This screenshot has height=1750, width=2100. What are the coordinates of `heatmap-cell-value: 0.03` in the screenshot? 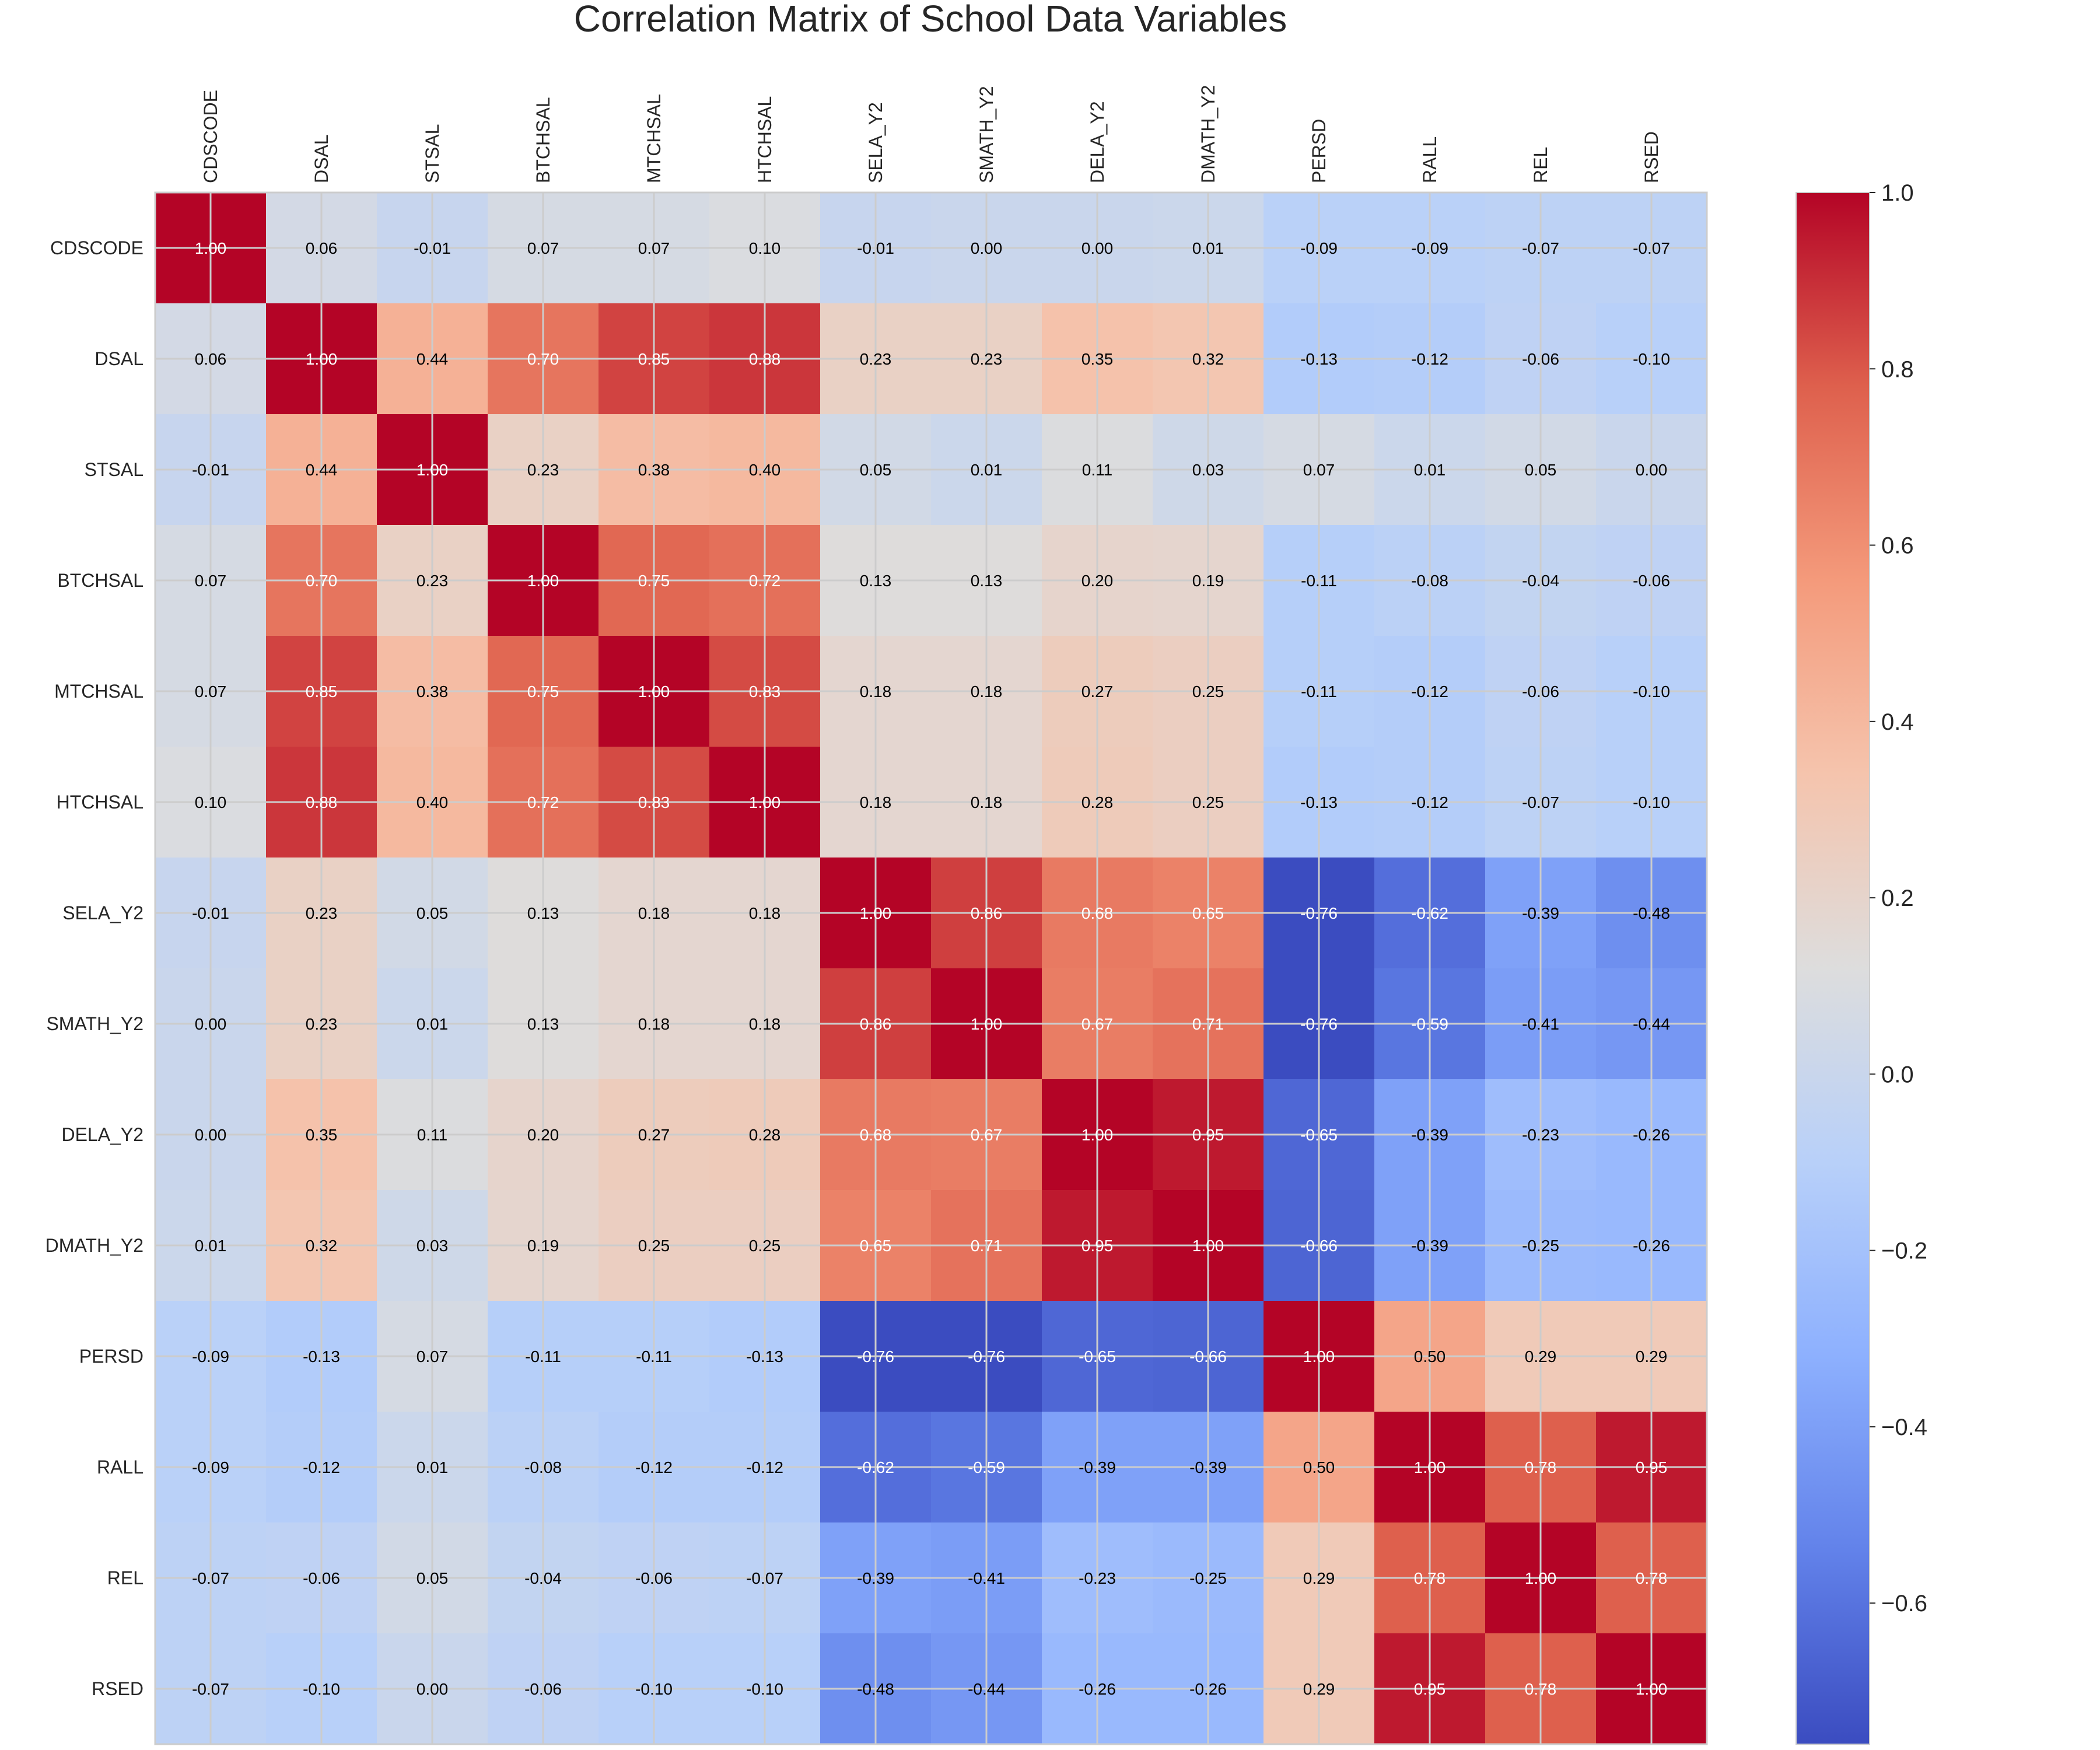 It's located at (1208, 470).